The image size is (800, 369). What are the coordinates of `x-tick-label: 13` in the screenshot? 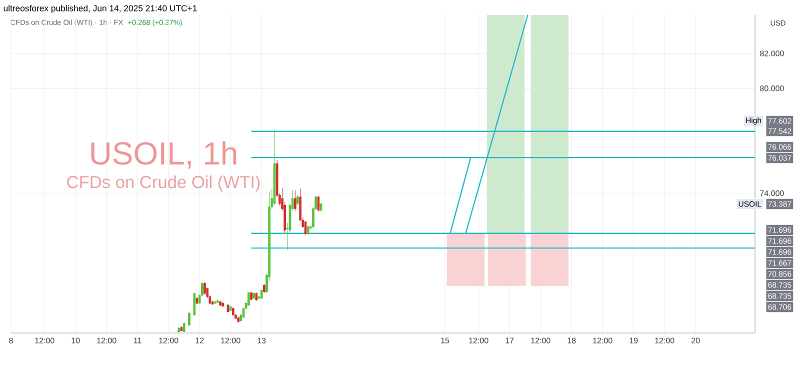 It's located at (262, 341).